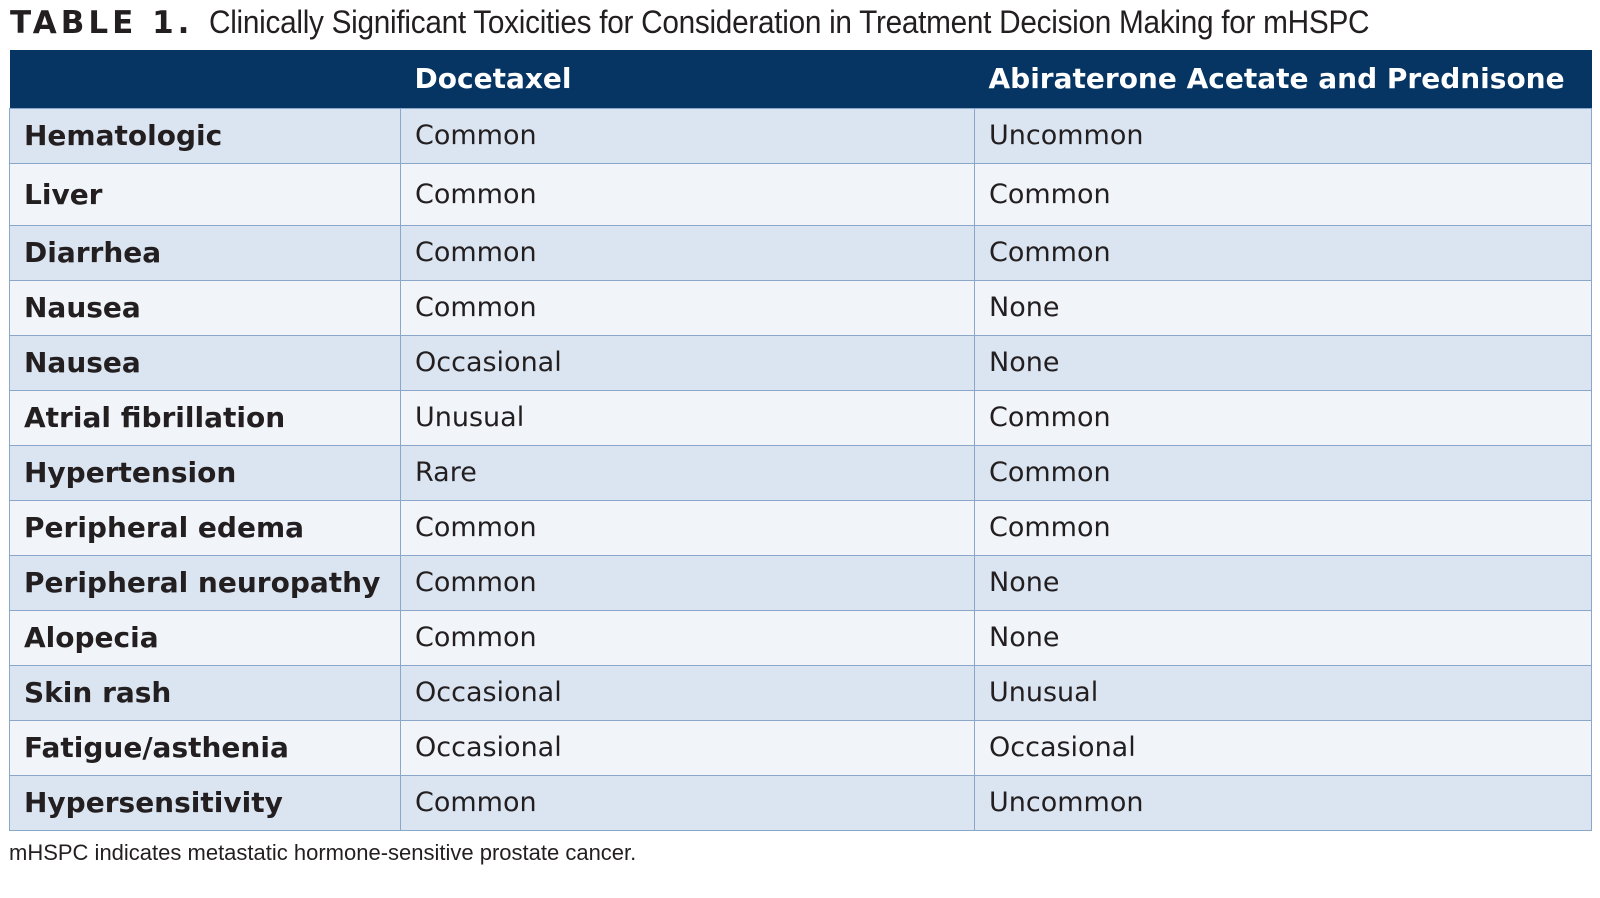 The image size is (1600, 898). I want to click on abiraterone-frequency: Occasional, so click(1283, 747).